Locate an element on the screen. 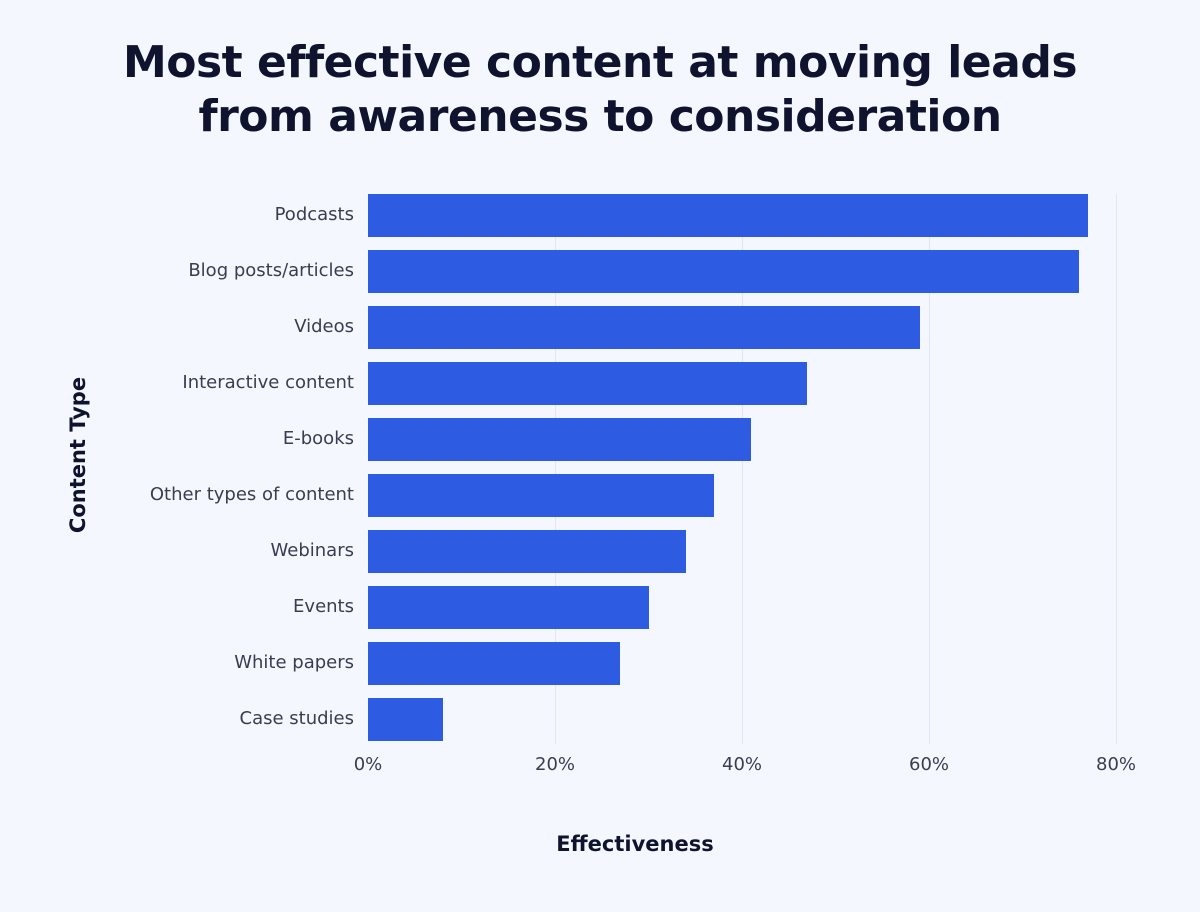 The image size is (1200, 912). x-tick-label: 60% is located at coordinates (929, 764).